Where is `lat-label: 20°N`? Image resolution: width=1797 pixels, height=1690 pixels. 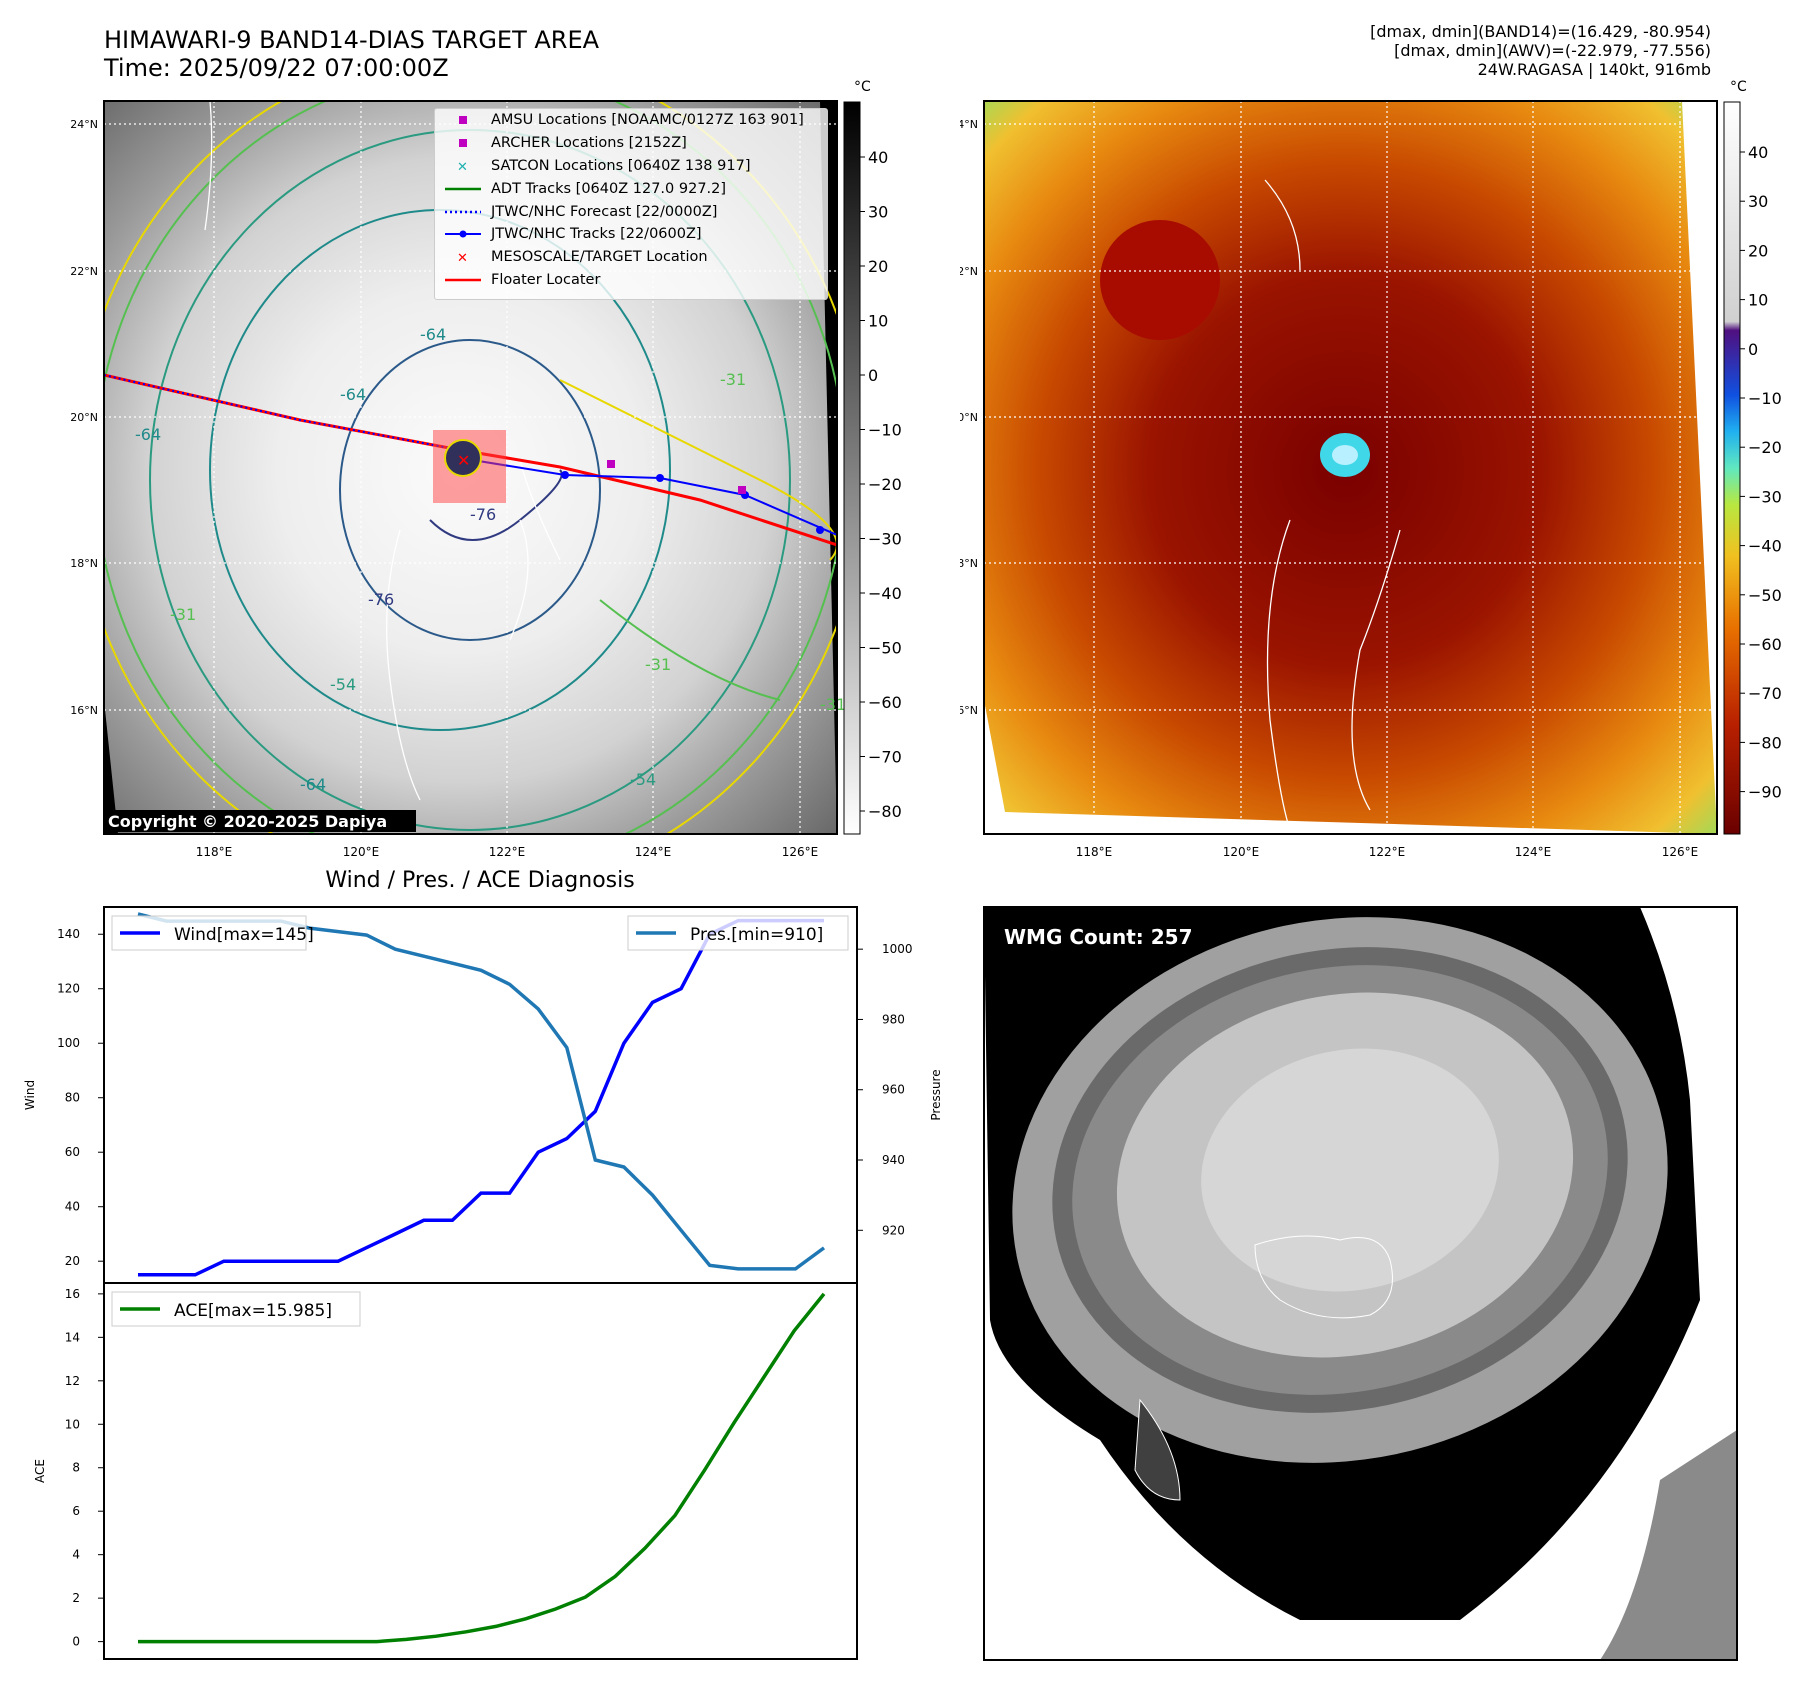 lat-label: 20°N is located at coordinates (969, 417).